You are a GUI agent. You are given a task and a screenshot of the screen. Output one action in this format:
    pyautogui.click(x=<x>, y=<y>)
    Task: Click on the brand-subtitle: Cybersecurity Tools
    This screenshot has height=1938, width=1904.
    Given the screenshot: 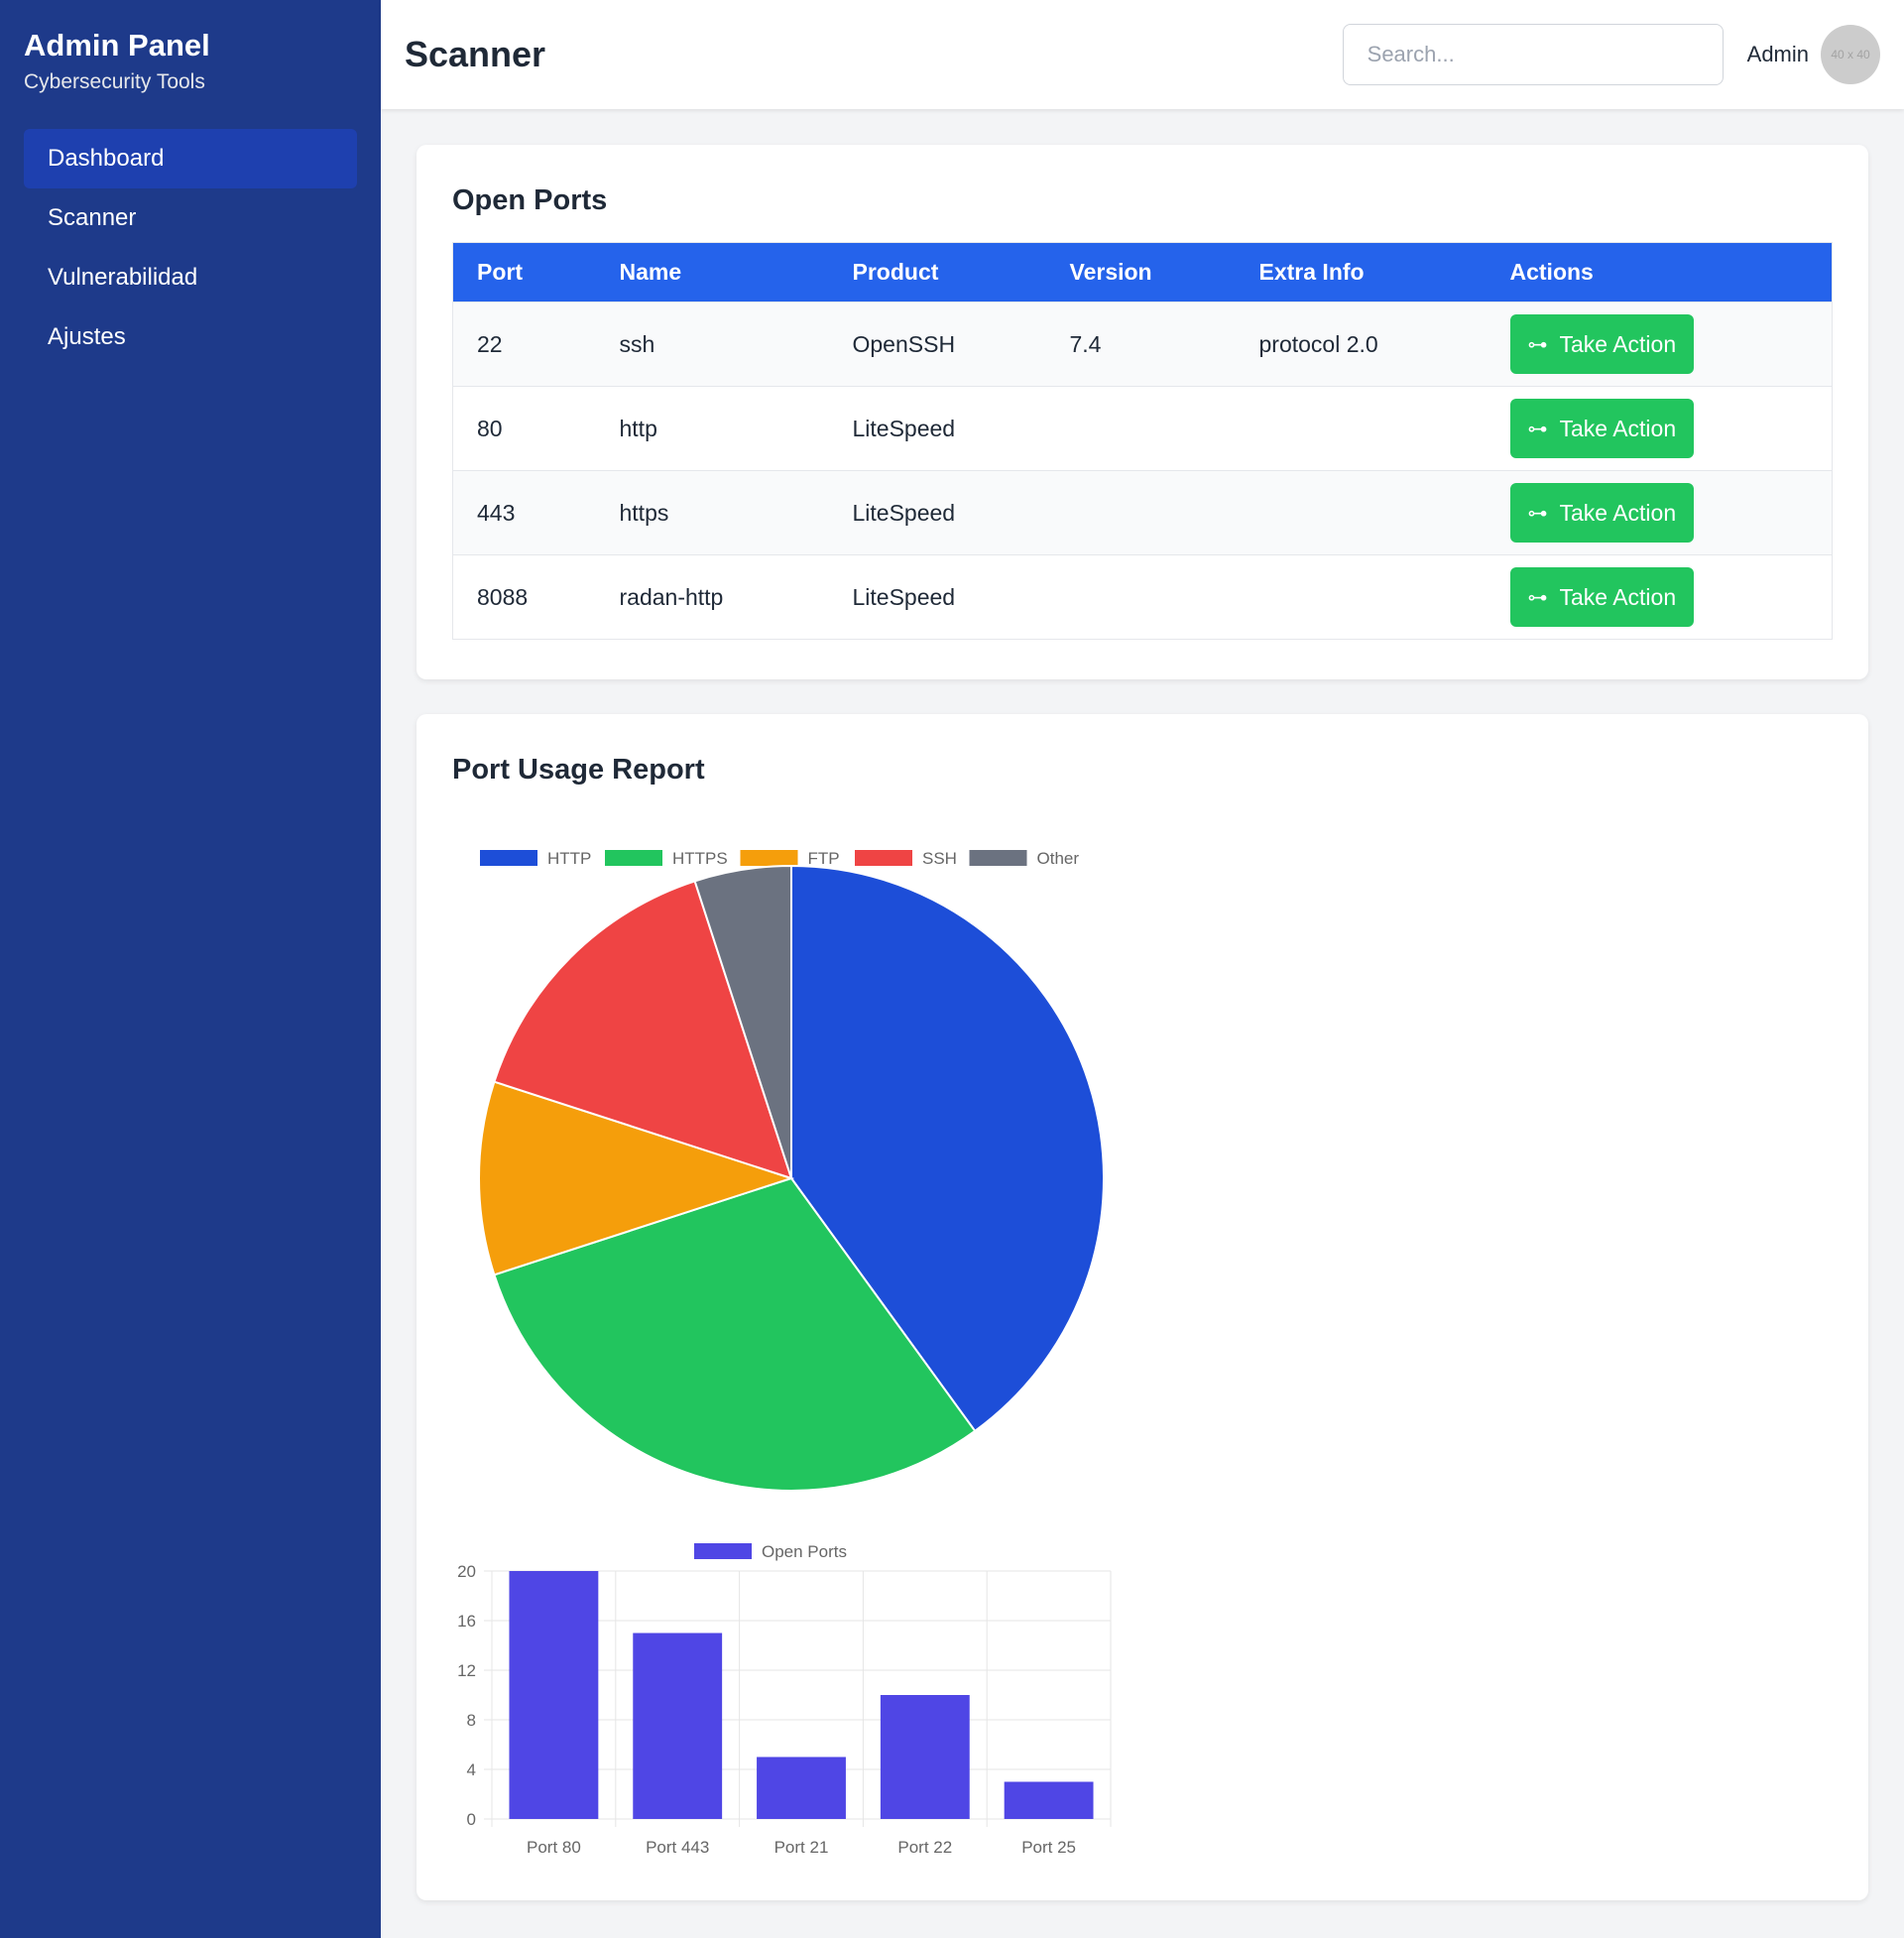 What is the action you would take?
    pyautogui.click(x=114, y=81)
    